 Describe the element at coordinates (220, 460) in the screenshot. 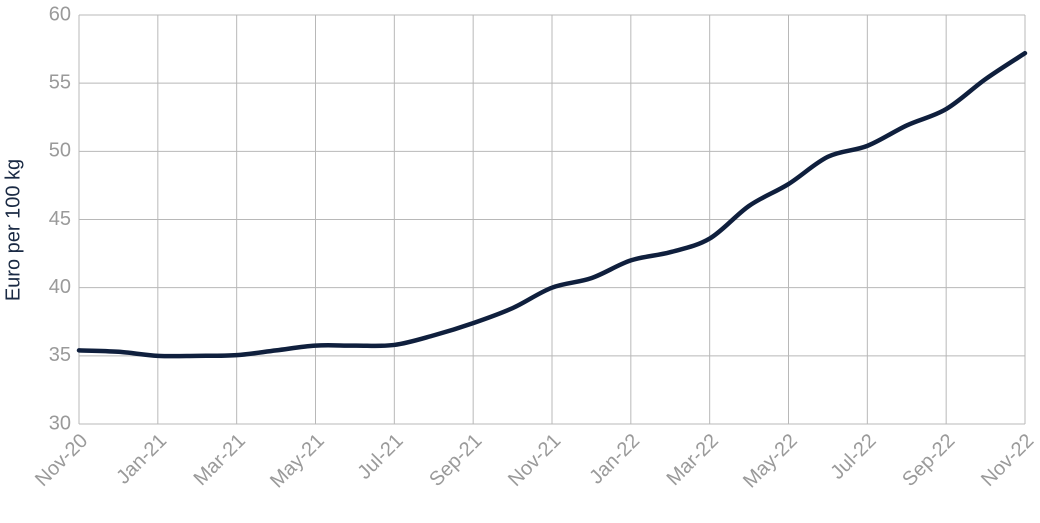

I see `x-tick-label: Mar-21` at that location.